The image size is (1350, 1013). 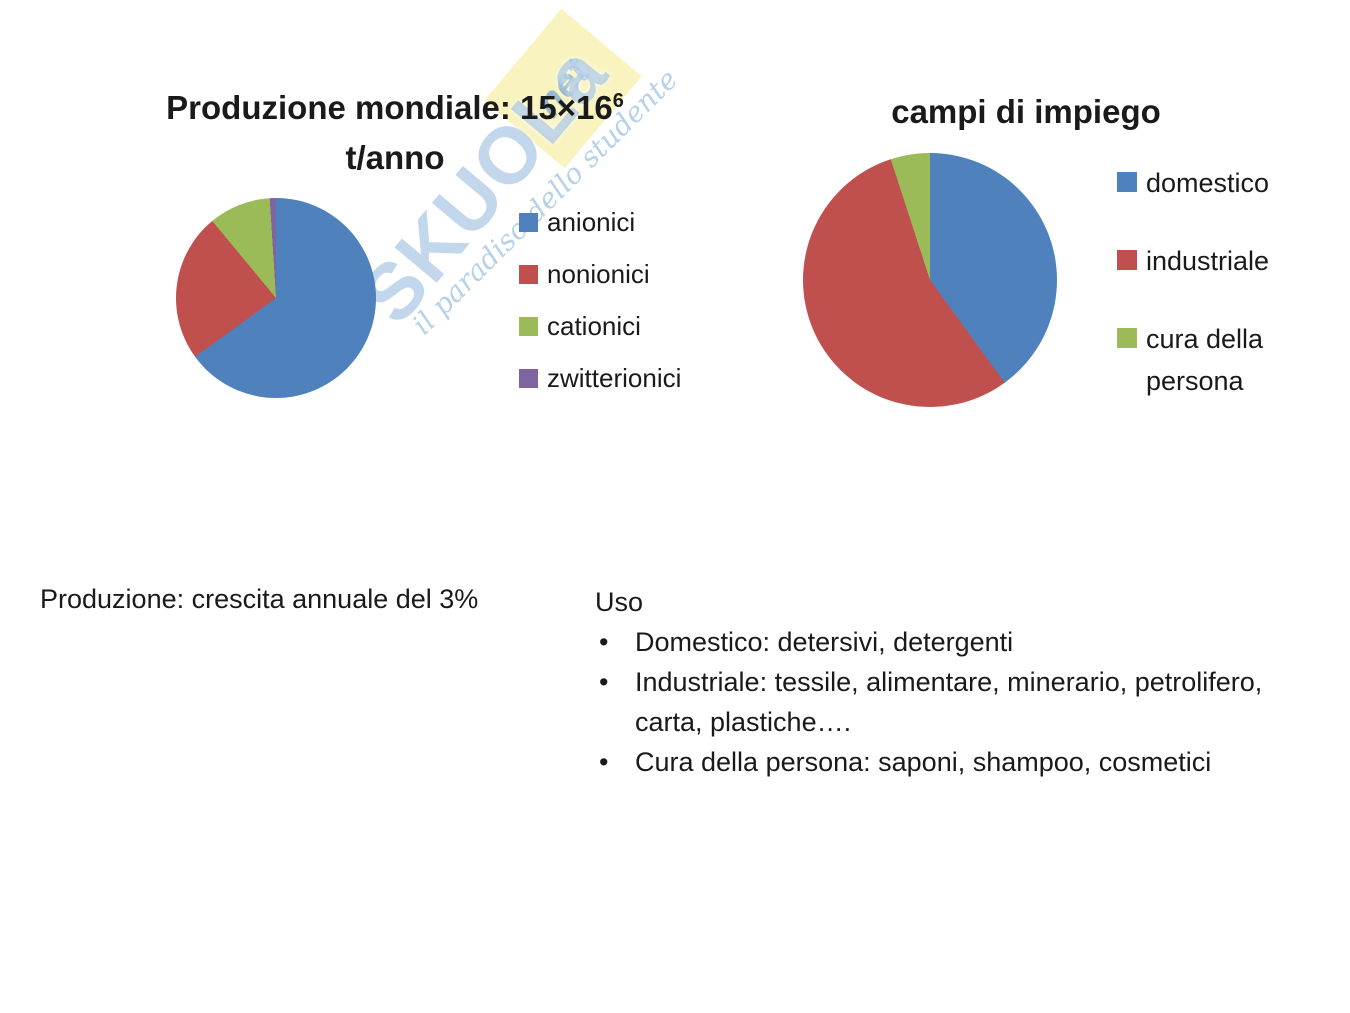 I want to click on legend-item-cura-della-persona: cura della persona, so click(x=1206, y=357).